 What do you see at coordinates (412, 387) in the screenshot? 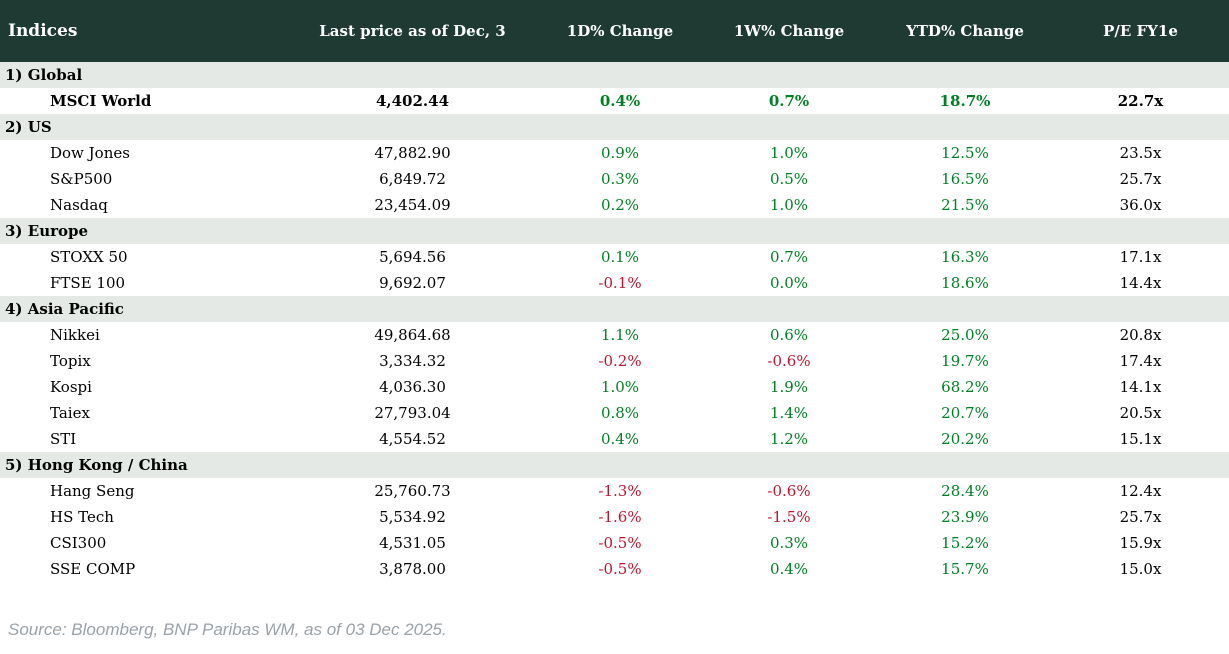
I see `last-price: 4,036.30` at bounding box center [412, 387].